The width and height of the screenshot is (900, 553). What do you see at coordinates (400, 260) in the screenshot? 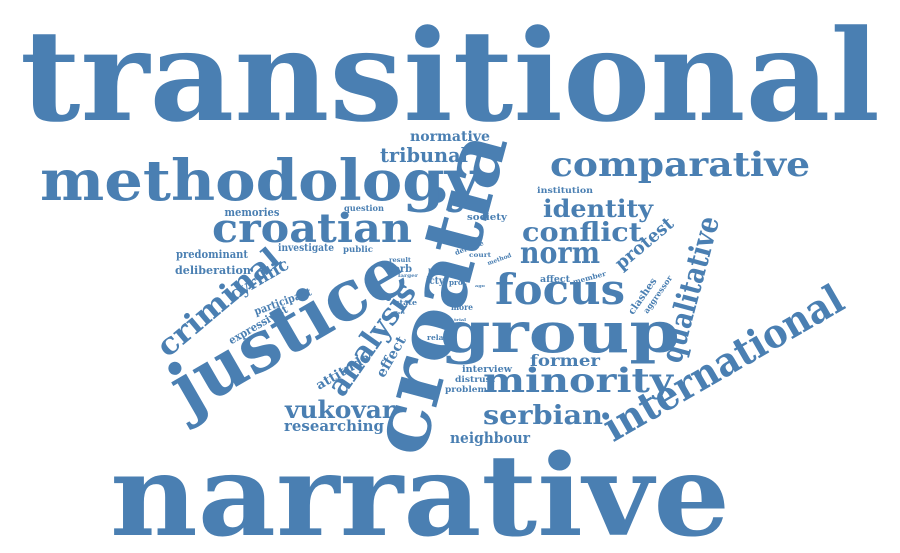
I see `word-result: result` at bounding box center [400, 260].